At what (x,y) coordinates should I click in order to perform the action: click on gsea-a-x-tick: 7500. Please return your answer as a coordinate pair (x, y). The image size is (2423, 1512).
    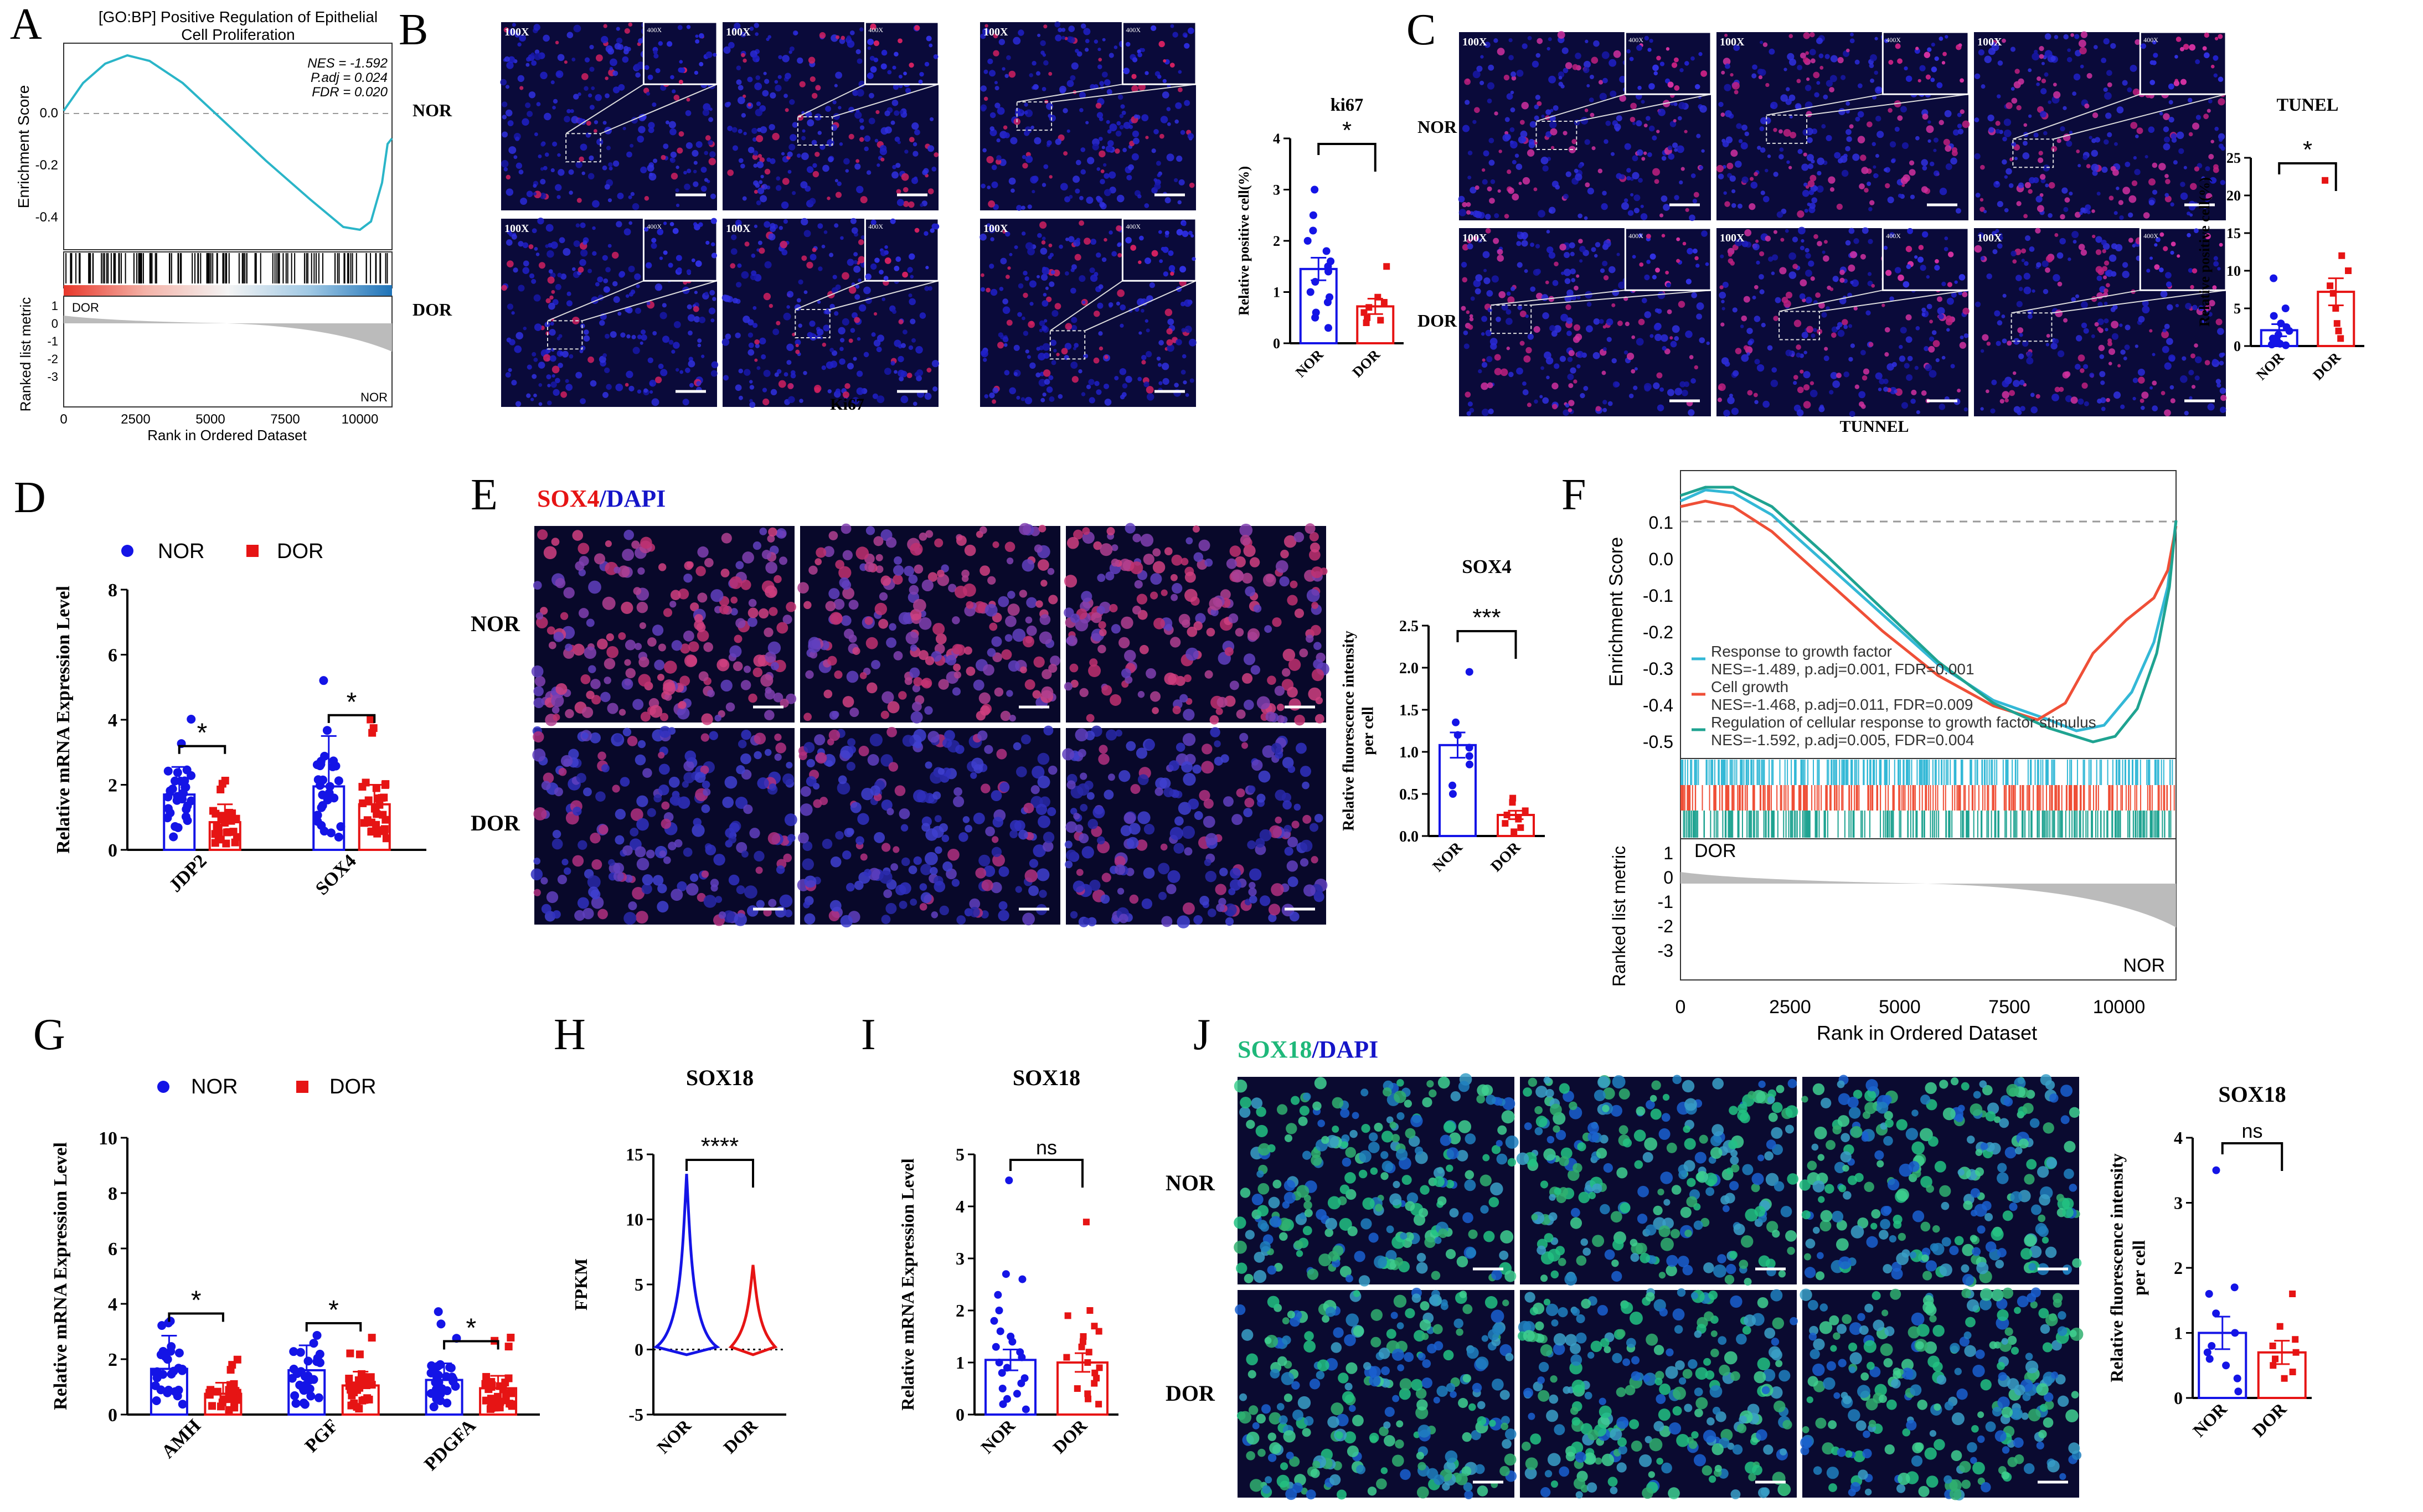
    Looking at the image, I should click on (285, 419).